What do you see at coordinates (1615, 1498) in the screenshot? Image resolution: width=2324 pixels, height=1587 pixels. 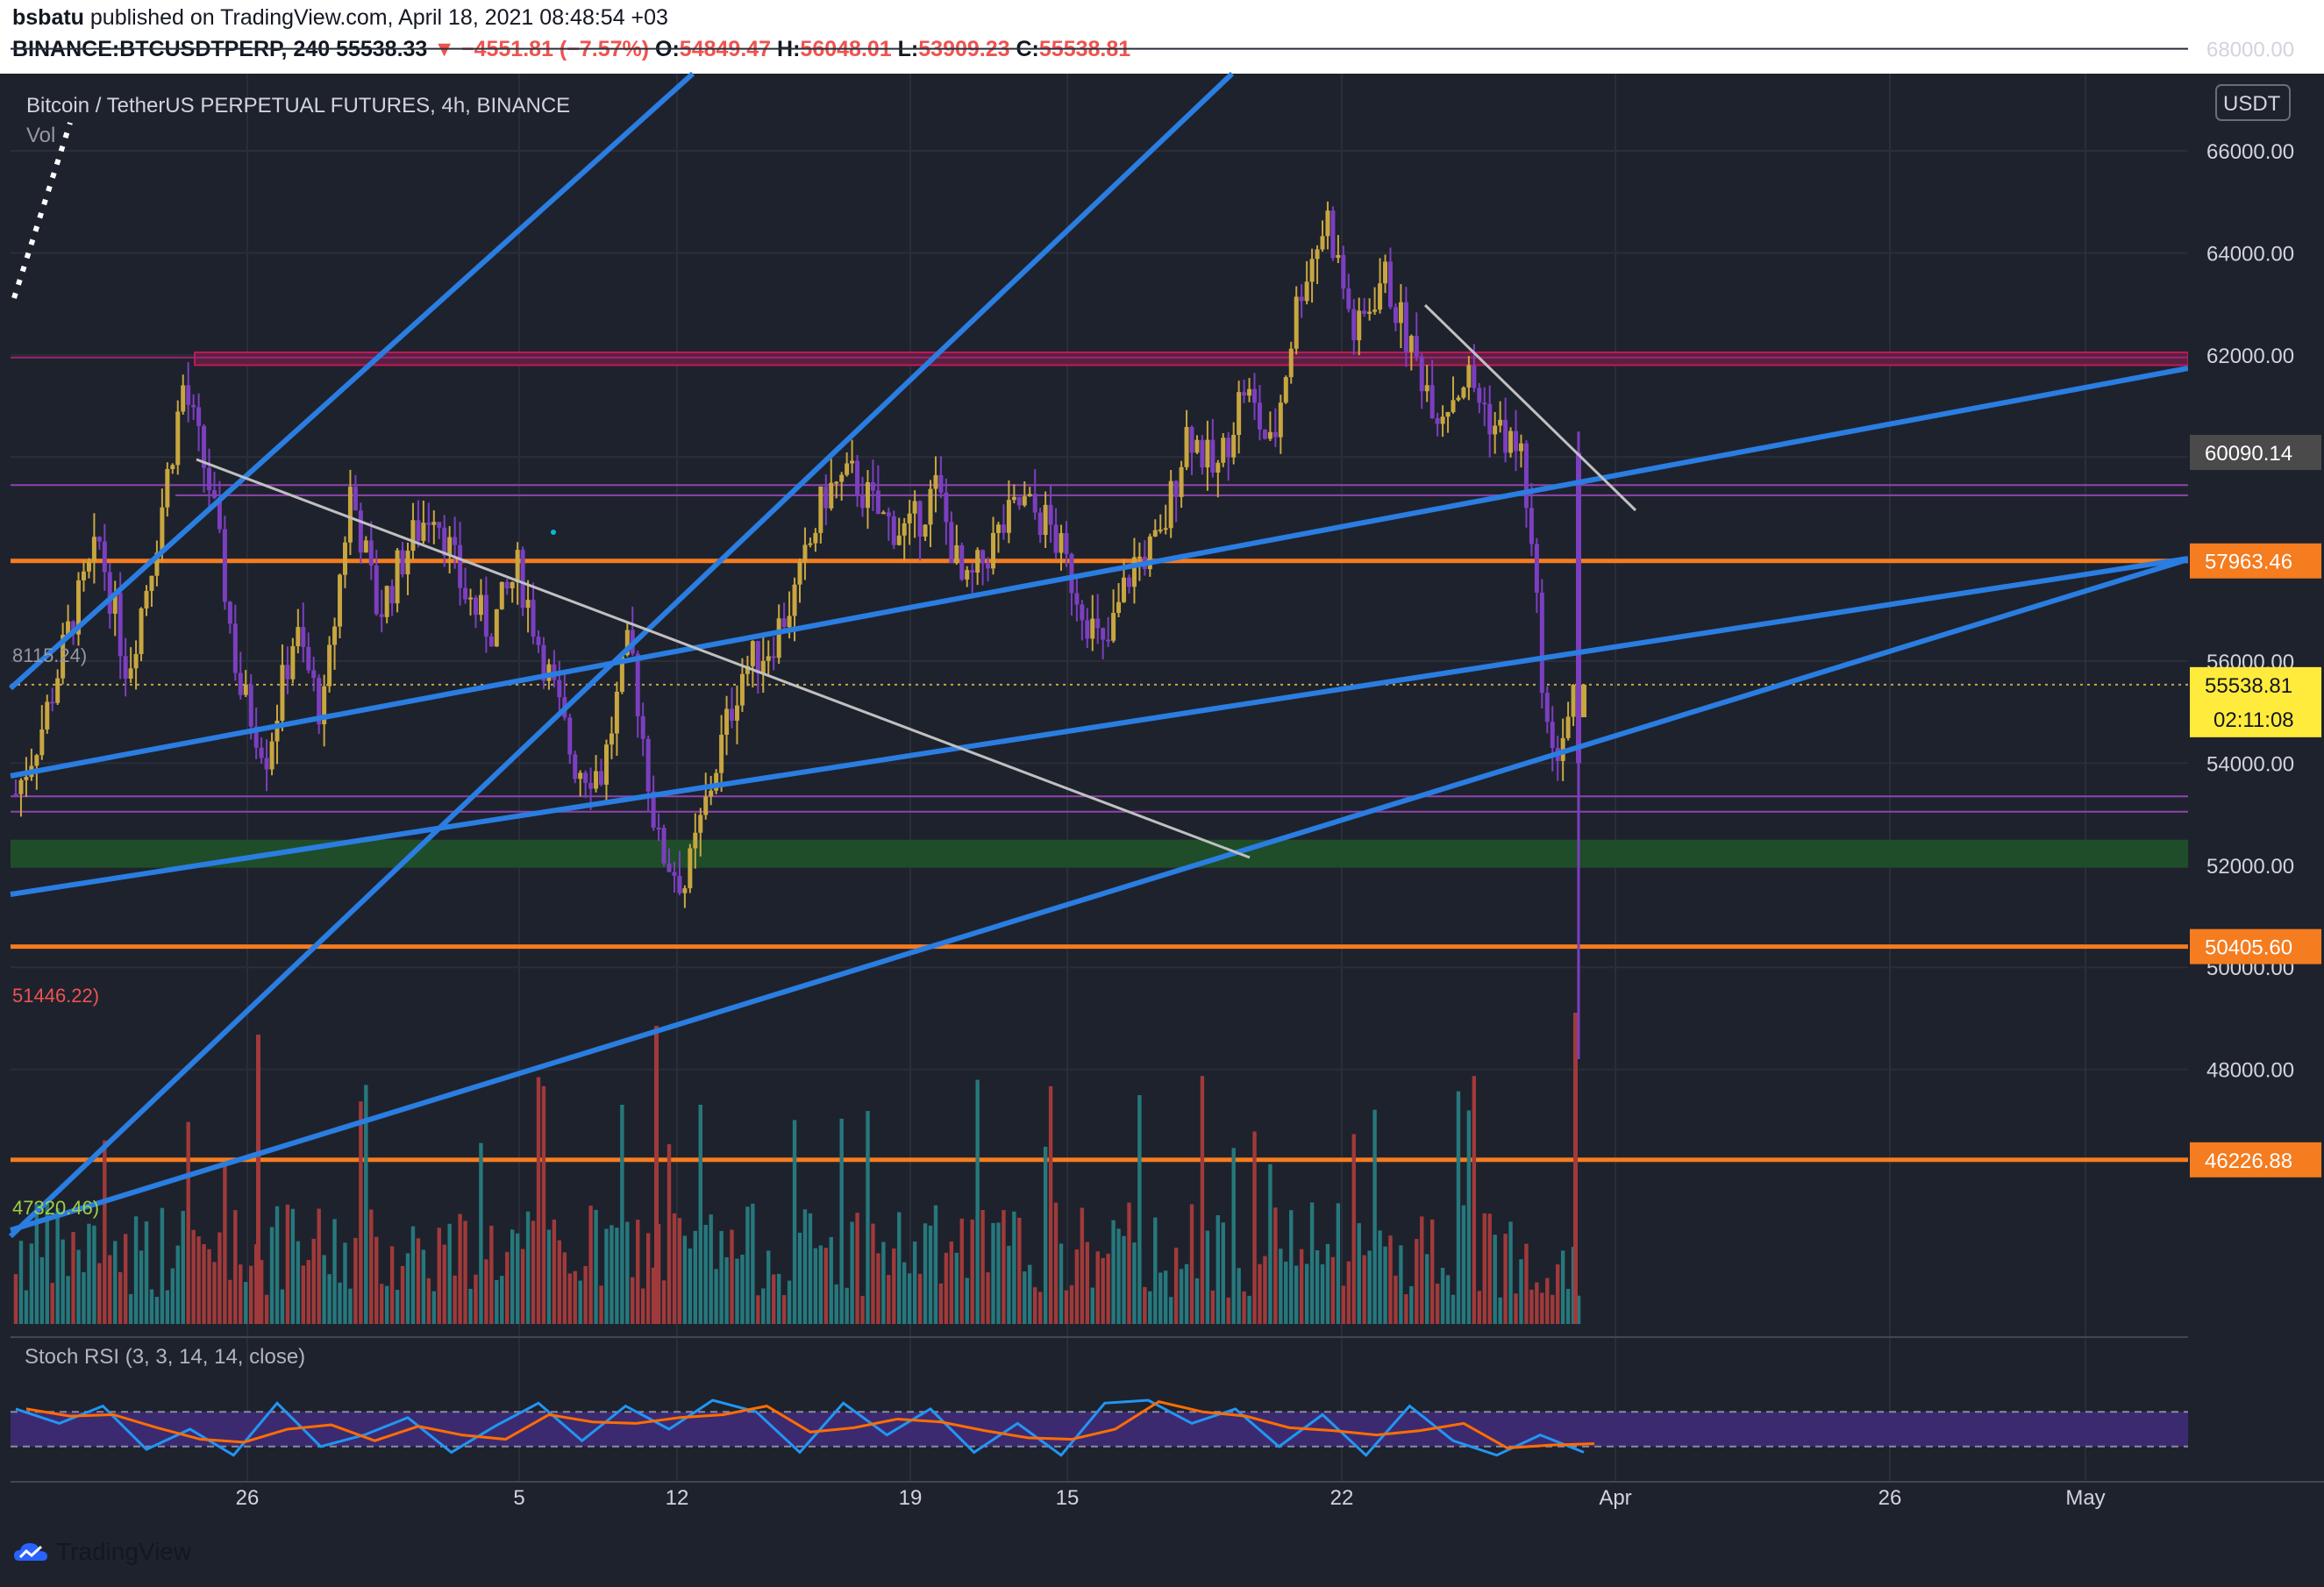 I see `time-tick: Apr` at bounding box center [1615, 1498].